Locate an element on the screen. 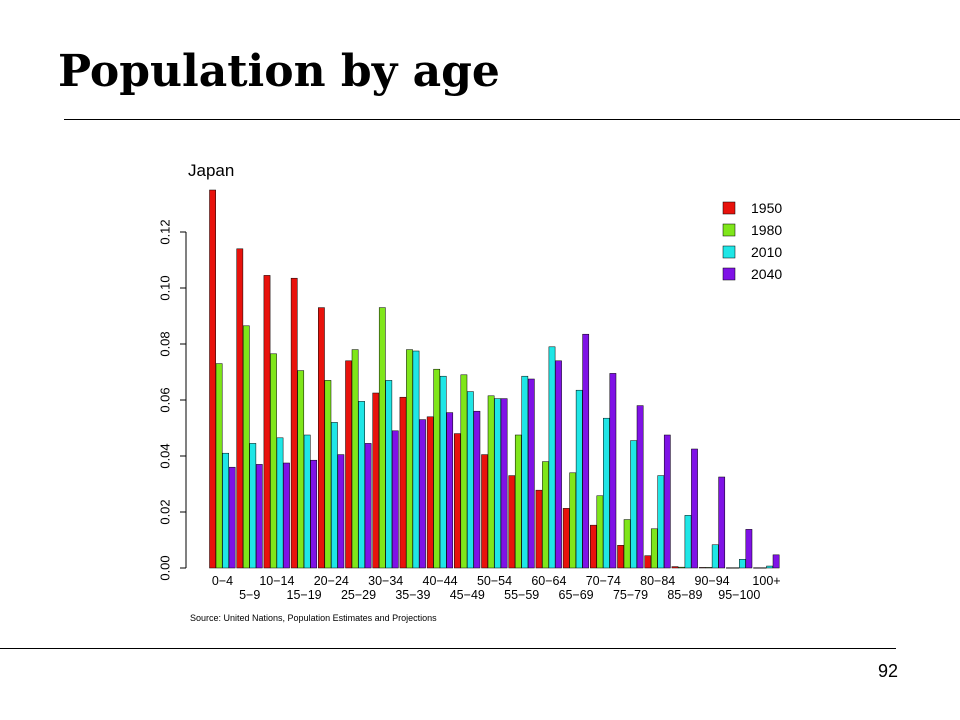  x-tick-label: 45−49 is located at coordinates (467, 595).